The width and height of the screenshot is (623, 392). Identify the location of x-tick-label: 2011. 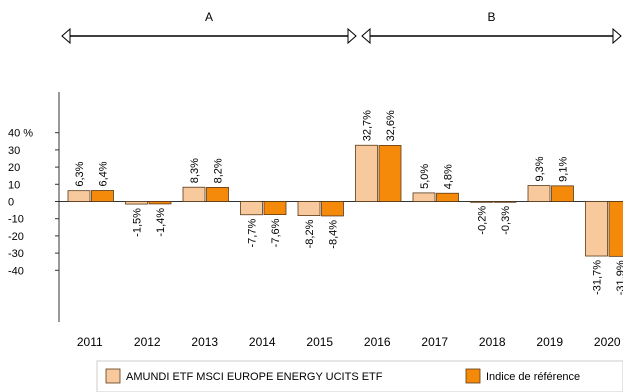
(90, 342).